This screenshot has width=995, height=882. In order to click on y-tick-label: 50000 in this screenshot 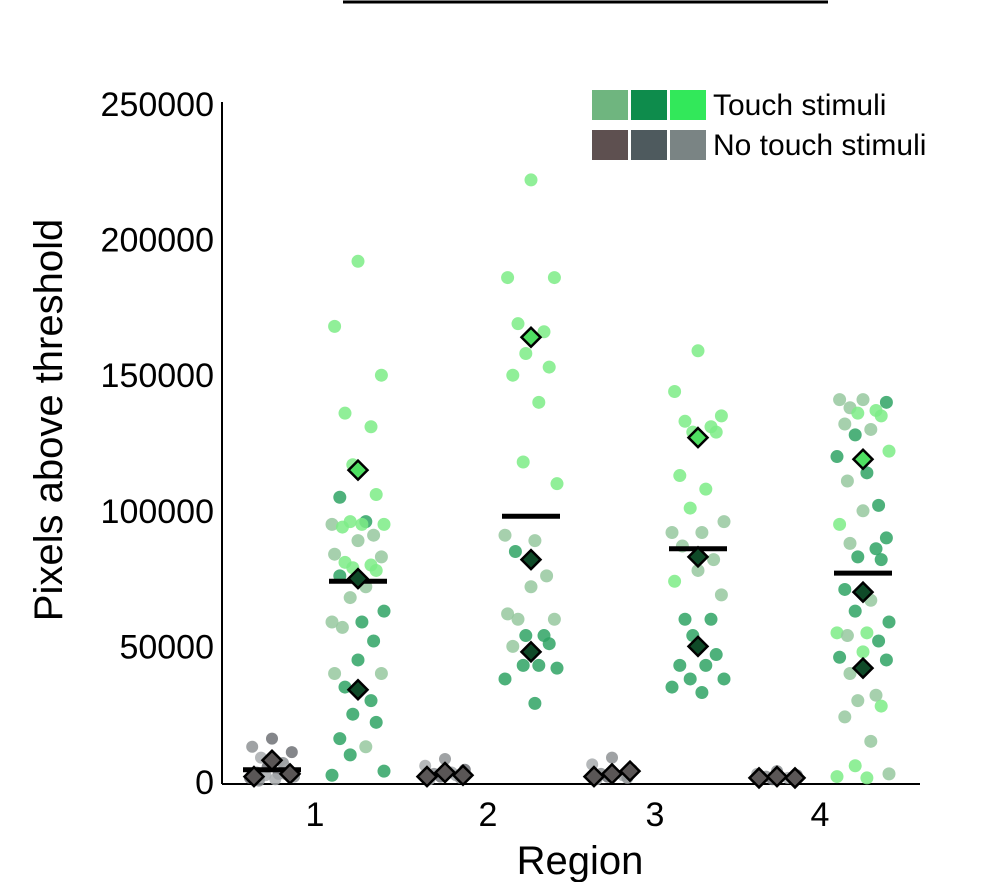, I will do `click(166, 647)`.